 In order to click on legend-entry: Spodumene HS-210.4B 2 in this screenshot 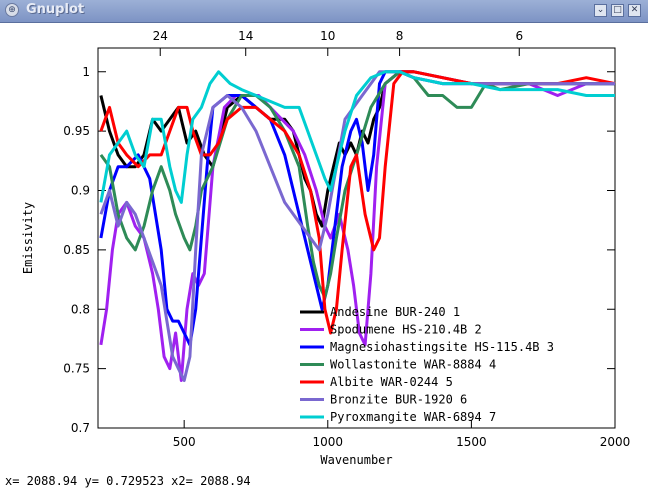, I will do `click(406, 330)`.